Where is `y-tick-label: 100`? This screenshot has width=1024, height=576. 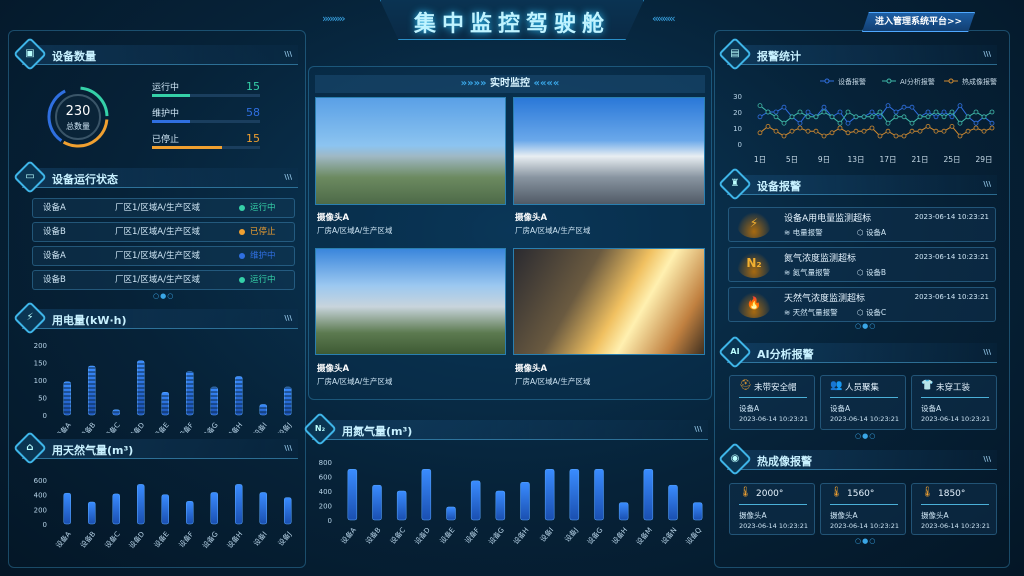 y-tick-label: 100 is located at coordinates (40, 381).